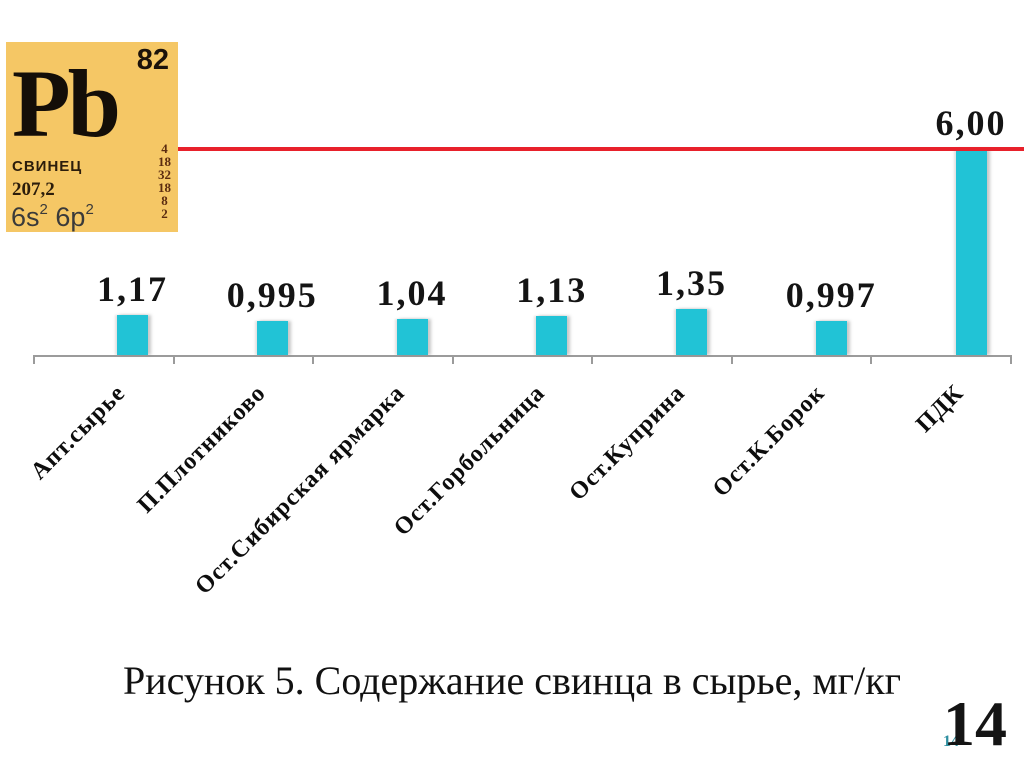 The width and height of the screenshot is (1024, 767). Describe the element at coordinates (164, 148) in the screenshot. I see `shell-count: 4` at that location.